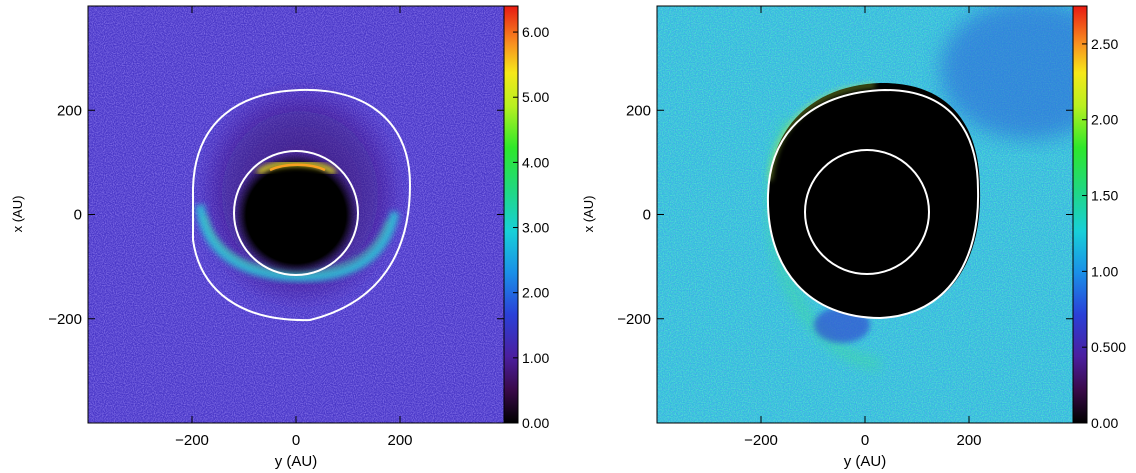 Image resolution: width=1136 pixels, height=473 pixels. What do you see at coordinates (17, 214) in the screenshot?
I see `y-axis-label-left: x (AU)` at bounding box center [17, 214].